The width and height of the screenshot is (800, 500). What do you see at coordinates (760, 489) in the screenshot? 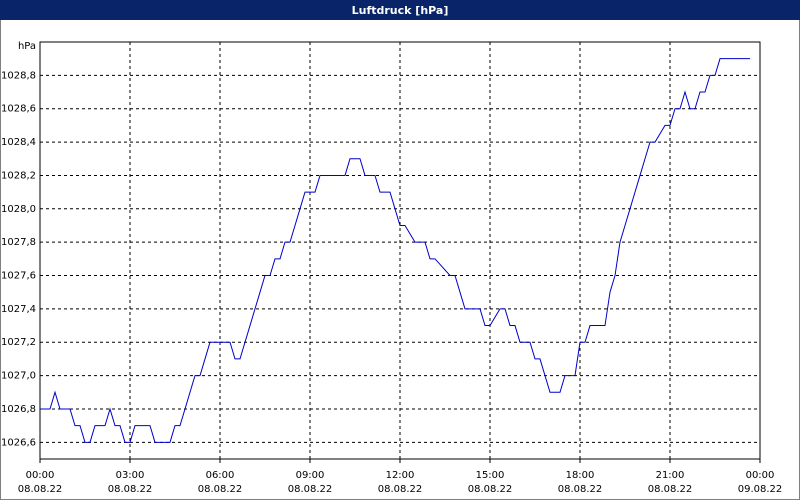
I see `x-tick-date: 09.08.22` at bounding box center [760, 489].